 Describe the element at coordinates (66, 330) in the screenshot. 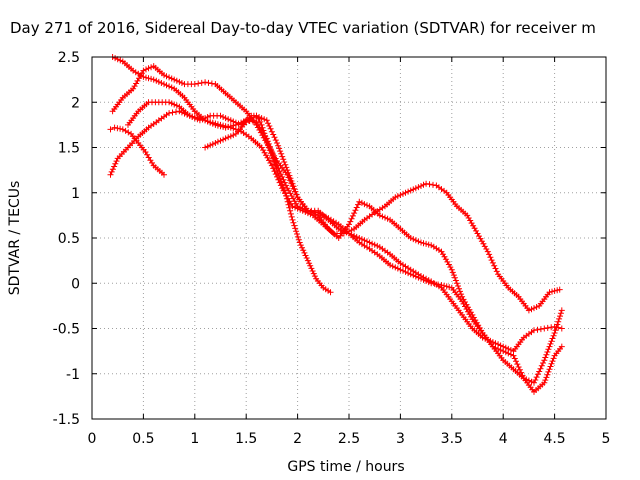

I see `y-tick-label: -0.5` at that location.